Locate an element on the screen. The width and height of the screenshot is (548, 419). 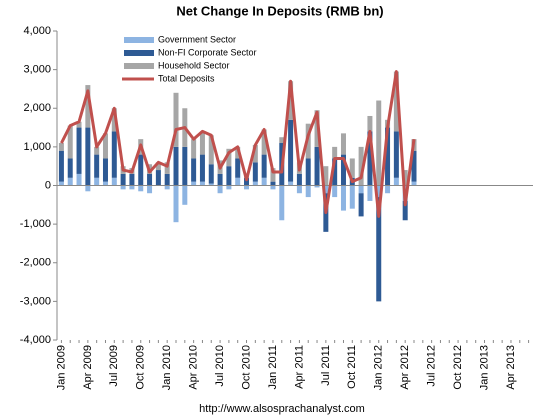
legend-label: Household Sector is located at coordinates (194, 65).